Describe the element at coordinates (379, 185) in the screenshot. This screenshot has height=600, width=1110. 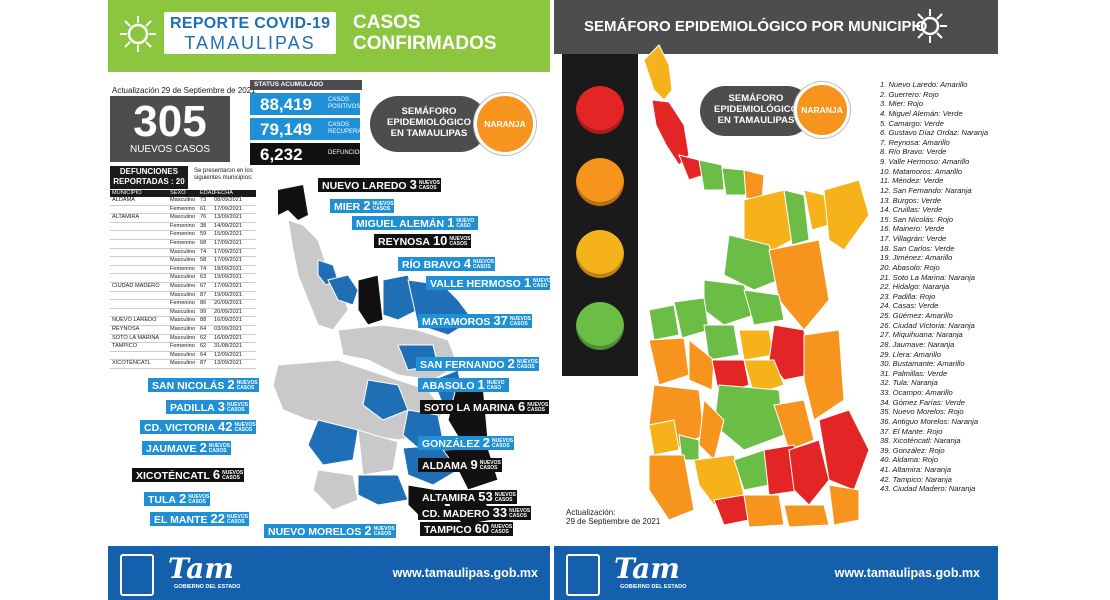
I see `municipality-cases-label: NUEVO LAREDO 3 NUEVOS CASOS` at that location.